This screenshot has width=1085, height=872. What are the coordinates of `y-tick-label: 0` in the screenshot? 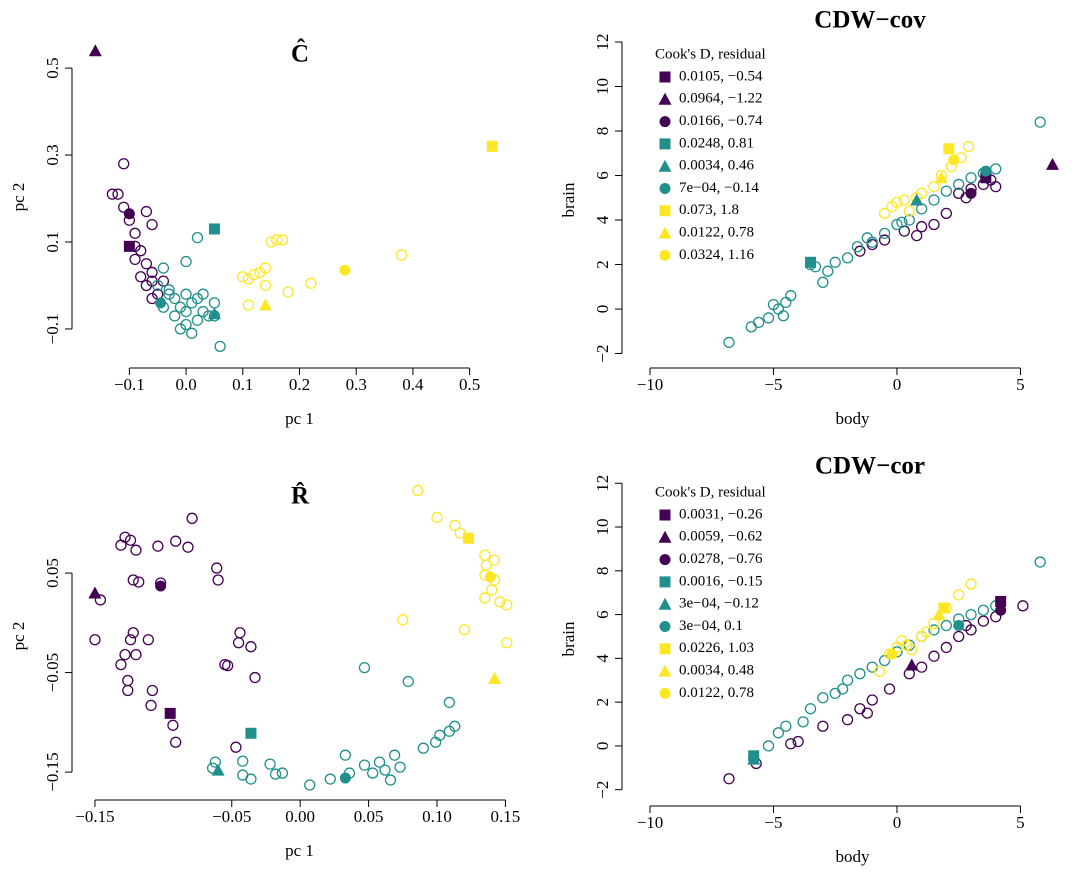 It's located at (602, 746).